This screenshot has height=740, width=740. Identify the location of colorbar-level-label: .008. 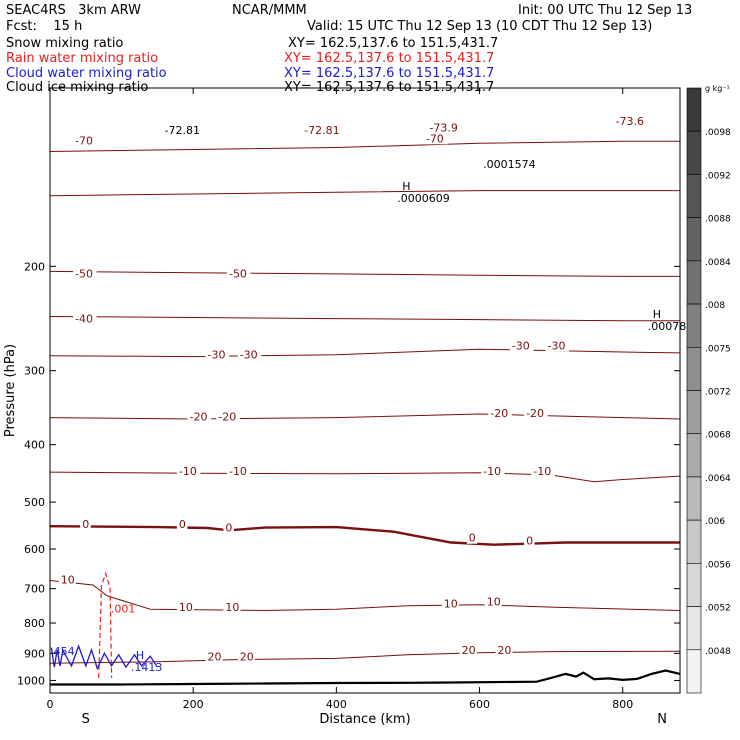
(715, 306).